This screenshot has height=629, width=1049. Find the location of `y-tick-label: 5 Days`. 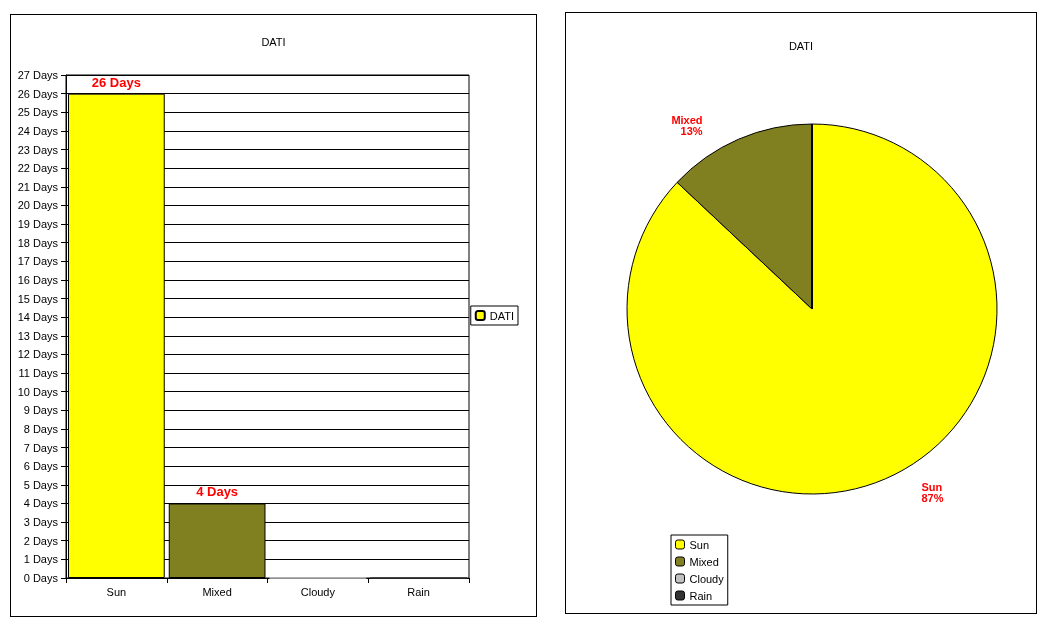

y-tick-label: 5 Days is located at coordinates (41, 484).